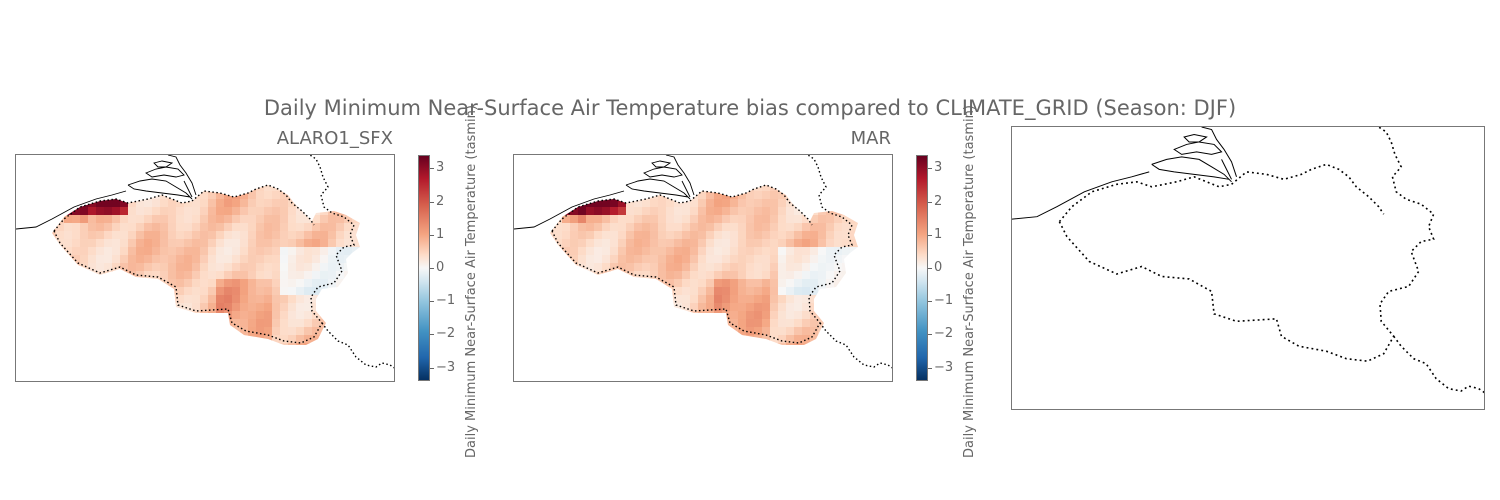  Describe the element at coordinates (938, 201) in the screenshot. I see `colorbar-tick-label: 2` at that location.